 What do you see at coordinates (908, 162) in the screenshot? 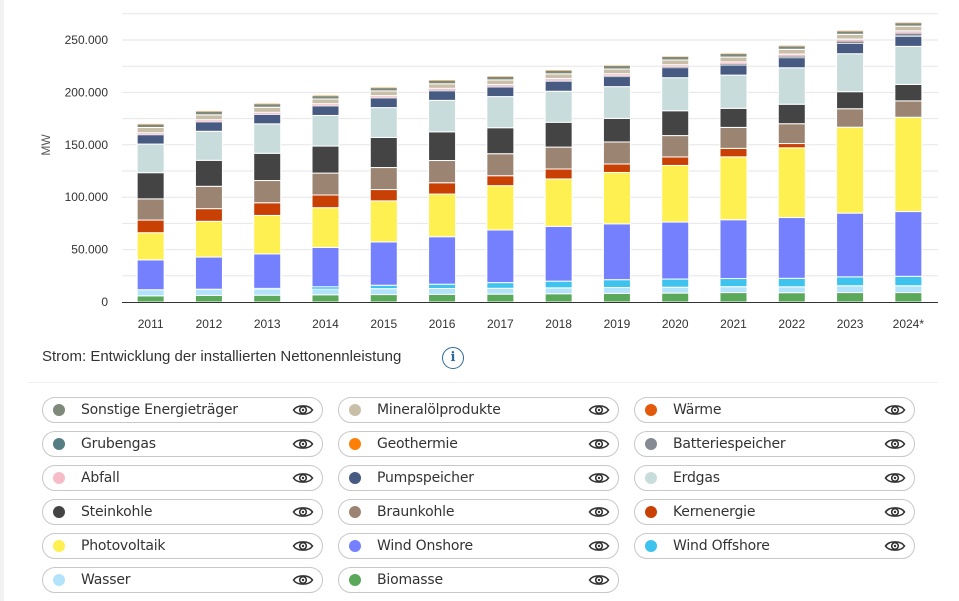
I see `bar-stack-2024` at bounding box center [908, 162].